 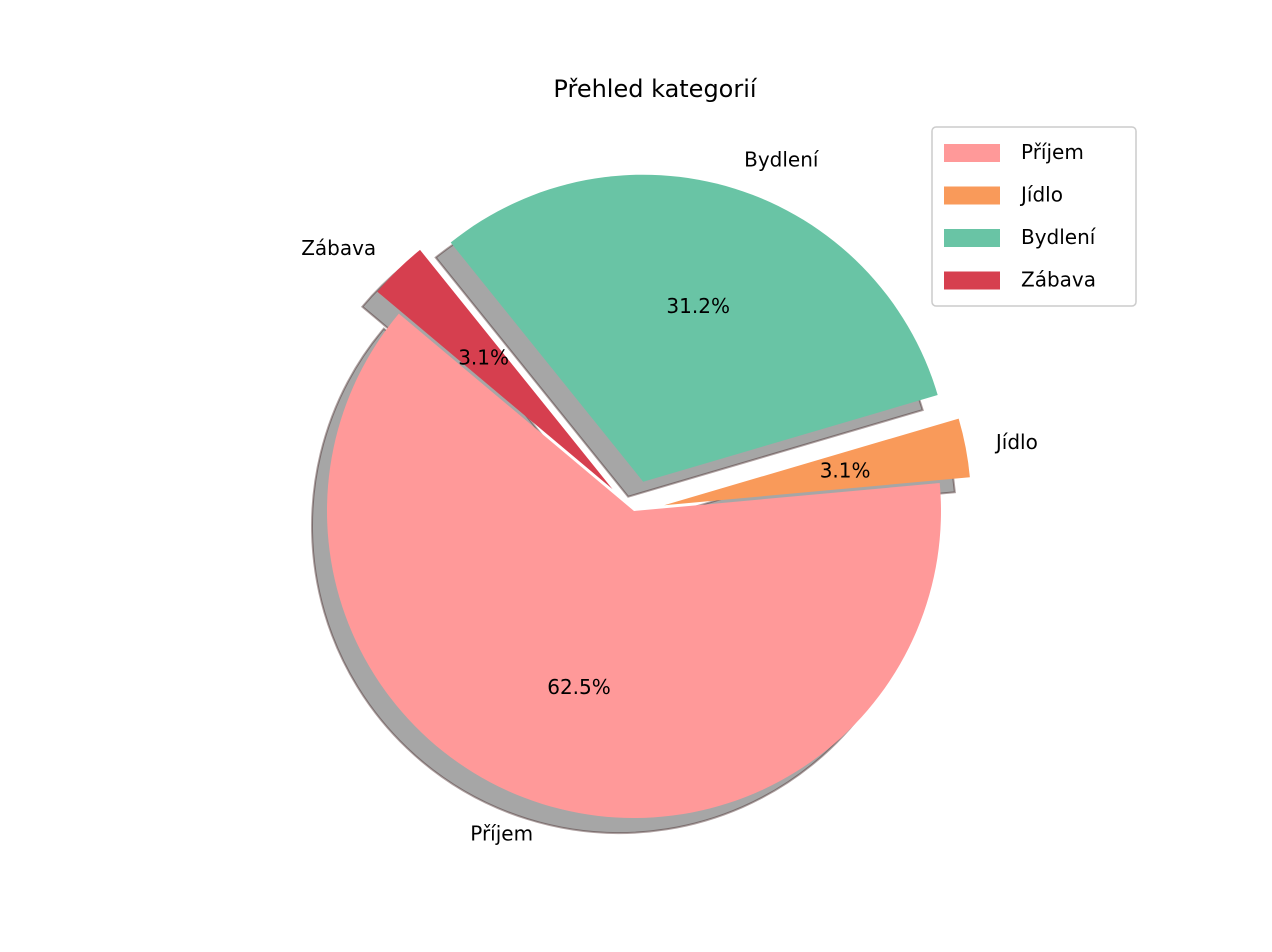 I want to click on legend-swatch-jidlo, so click(x=972, y=195).